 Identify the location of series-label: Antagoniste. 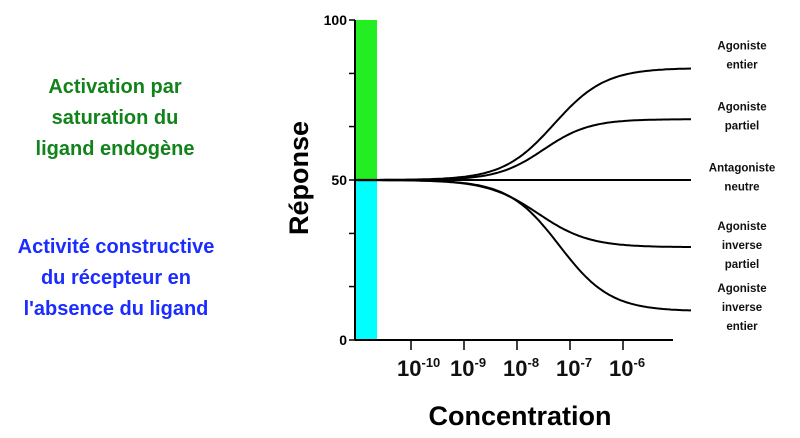
(742, 169).